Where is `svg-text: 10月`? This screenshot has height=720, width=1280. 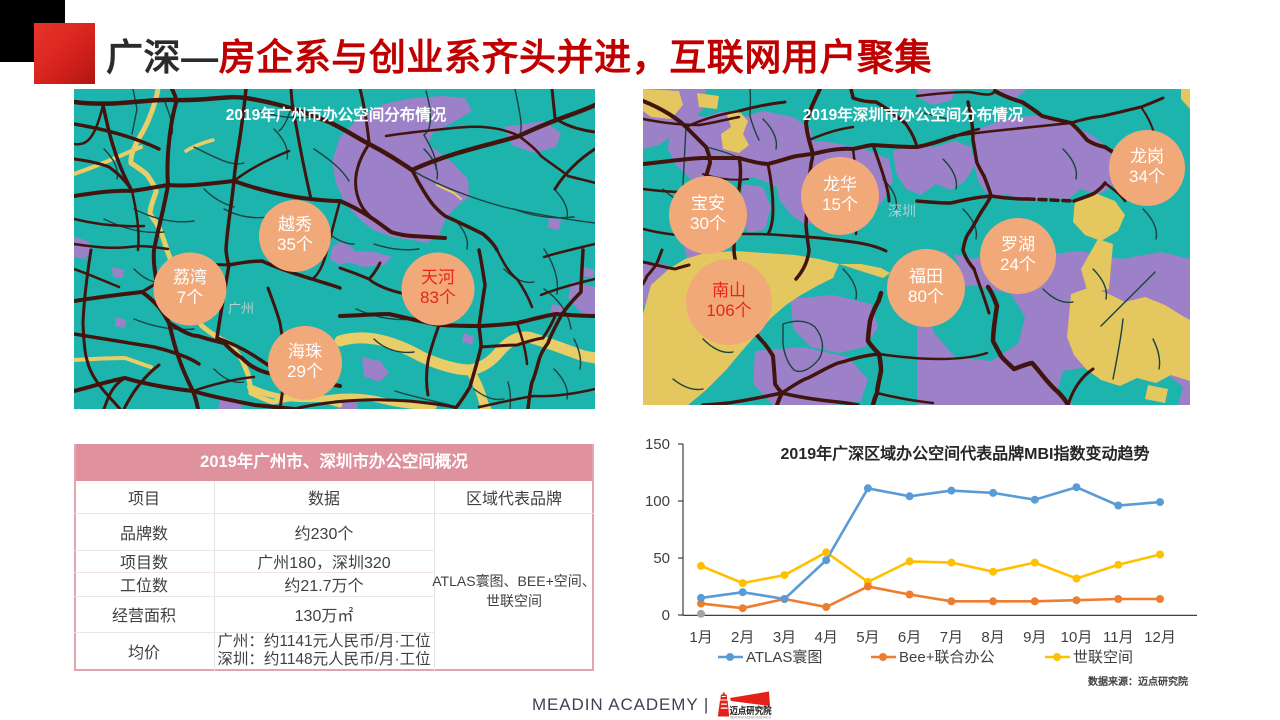
svg-text: 10月 is located at coordinates (1077, 637).